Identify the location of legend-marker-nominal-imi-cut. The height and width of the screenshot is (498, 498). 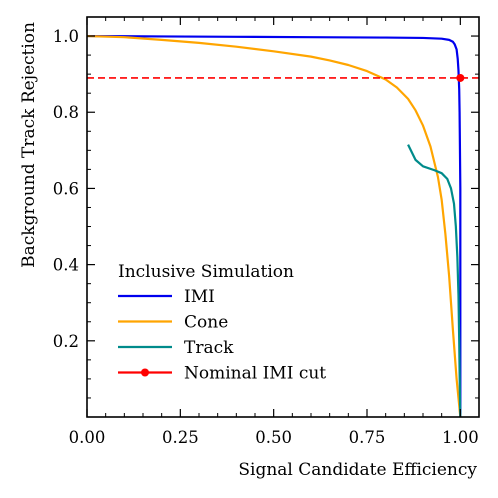
(145, 372).